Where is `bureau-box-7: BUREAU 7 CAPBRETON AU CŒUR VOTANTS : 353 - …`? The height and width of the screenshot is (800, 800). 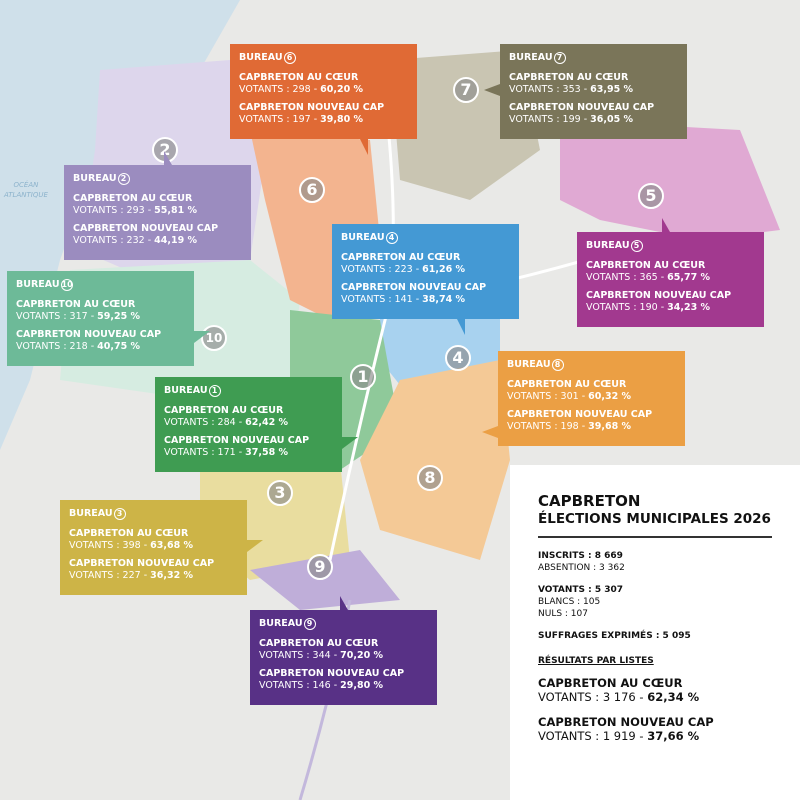
bureau-box-7: BUREAU 7 CAPBRETON AU CŒUR VOTANTS : 353 - … is located at coordinates (585, 91).